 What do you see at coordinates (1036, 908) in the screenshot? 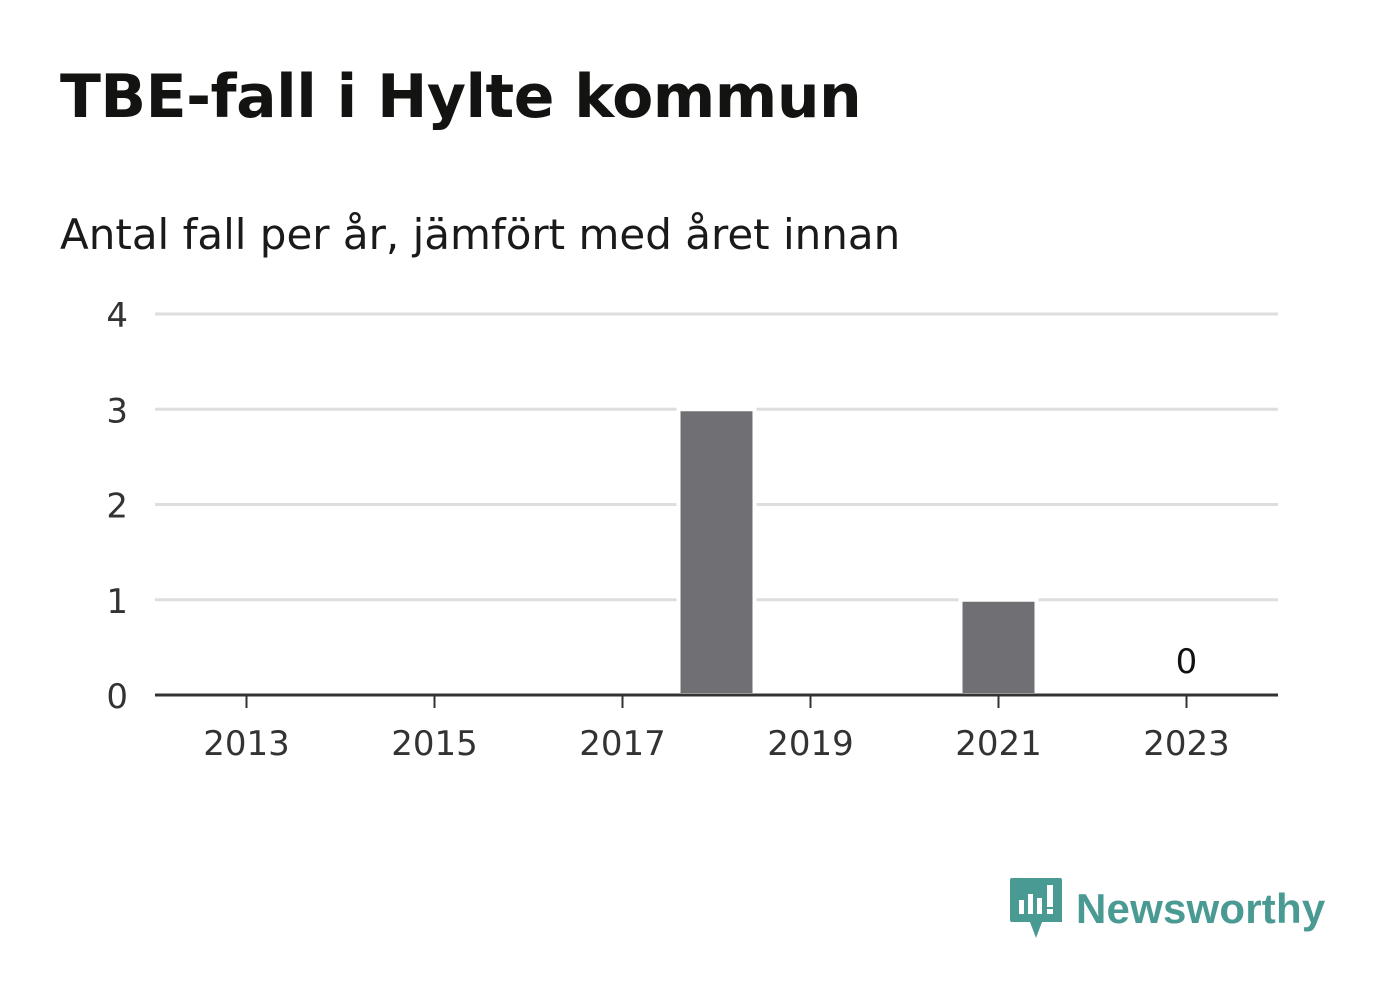
I see `newsworthy-logo-icon` at bounding box center [1036, 908].